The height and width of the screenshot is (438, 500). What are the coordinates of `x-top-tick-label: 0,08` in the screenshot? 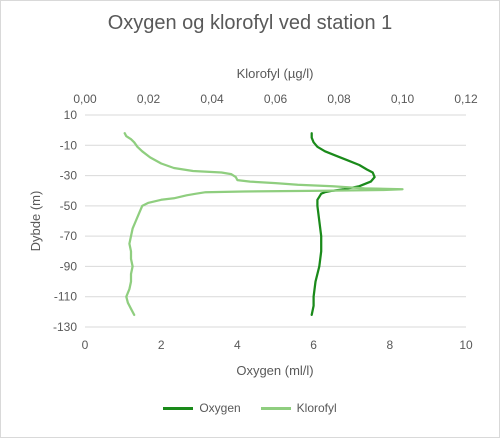 It's located at (339, 99).